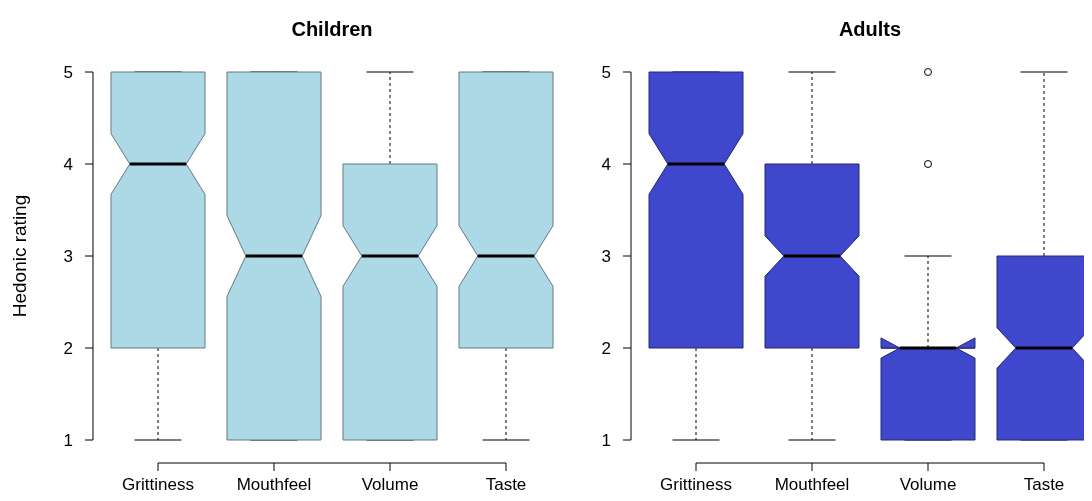  I want to click on chart-title: Adults, so click(870, 29).